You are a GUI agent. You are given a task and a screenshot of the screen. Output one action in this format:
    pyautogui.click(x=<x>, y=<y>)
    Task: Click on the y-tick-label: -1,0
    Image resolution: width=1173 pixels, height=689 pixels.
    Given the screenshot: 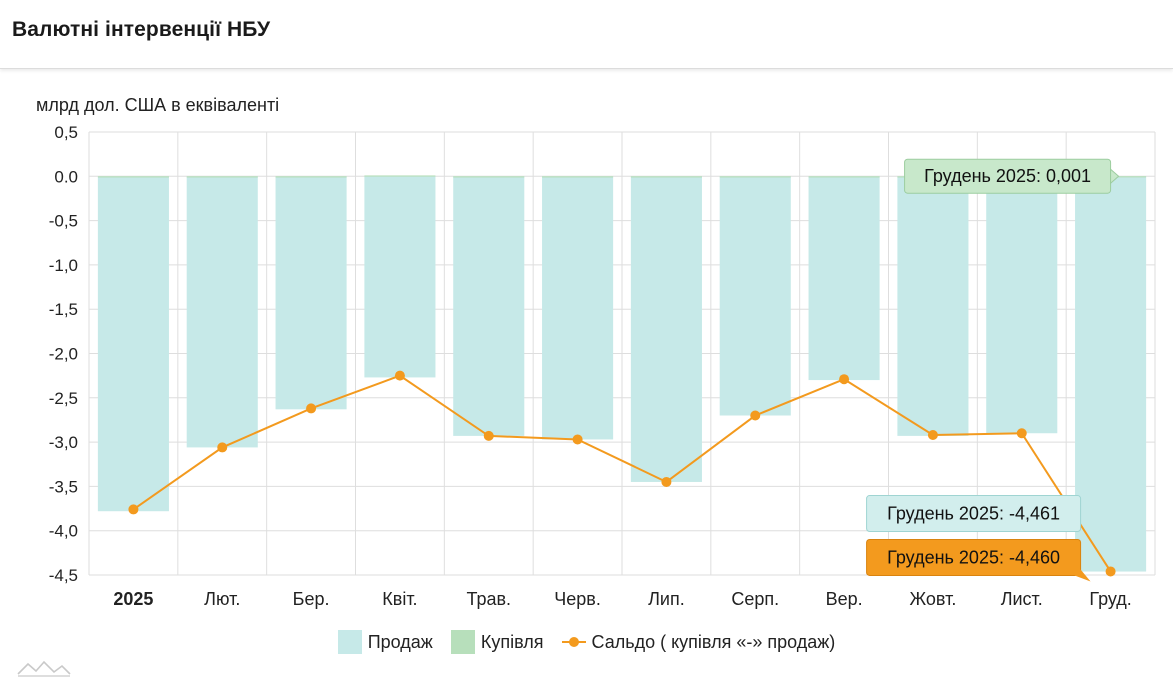 What is the action you would take?
    pyautogui.click(x=63, y=265)
    